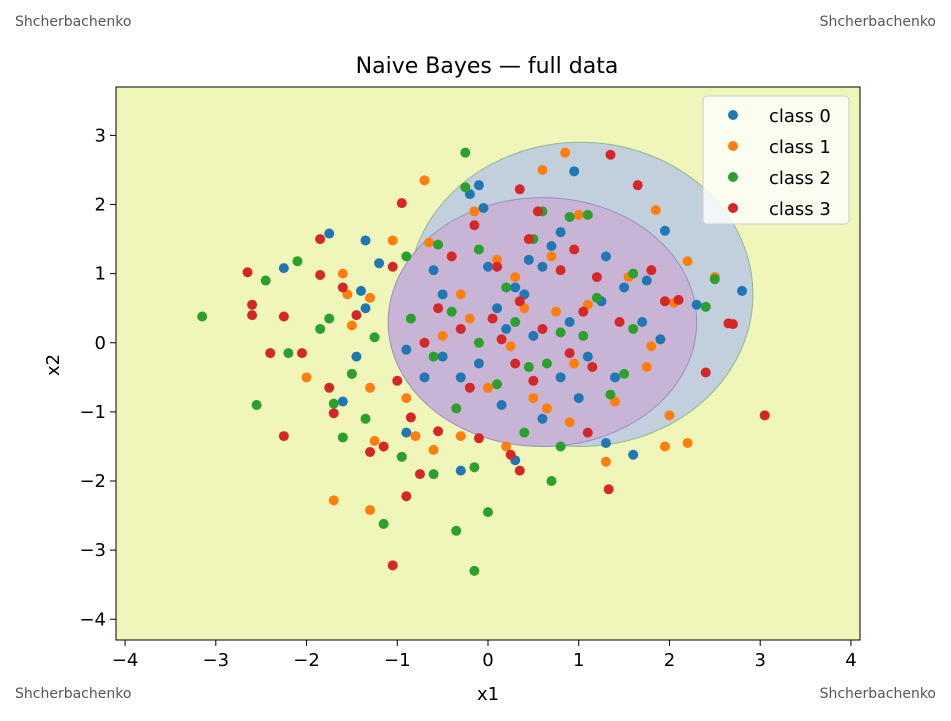 The image size is (951, 721). What do you see at coordinates (92, 481) in the screenshot?
I see `y-tick-label: −2` at bounding box center [92, 481].